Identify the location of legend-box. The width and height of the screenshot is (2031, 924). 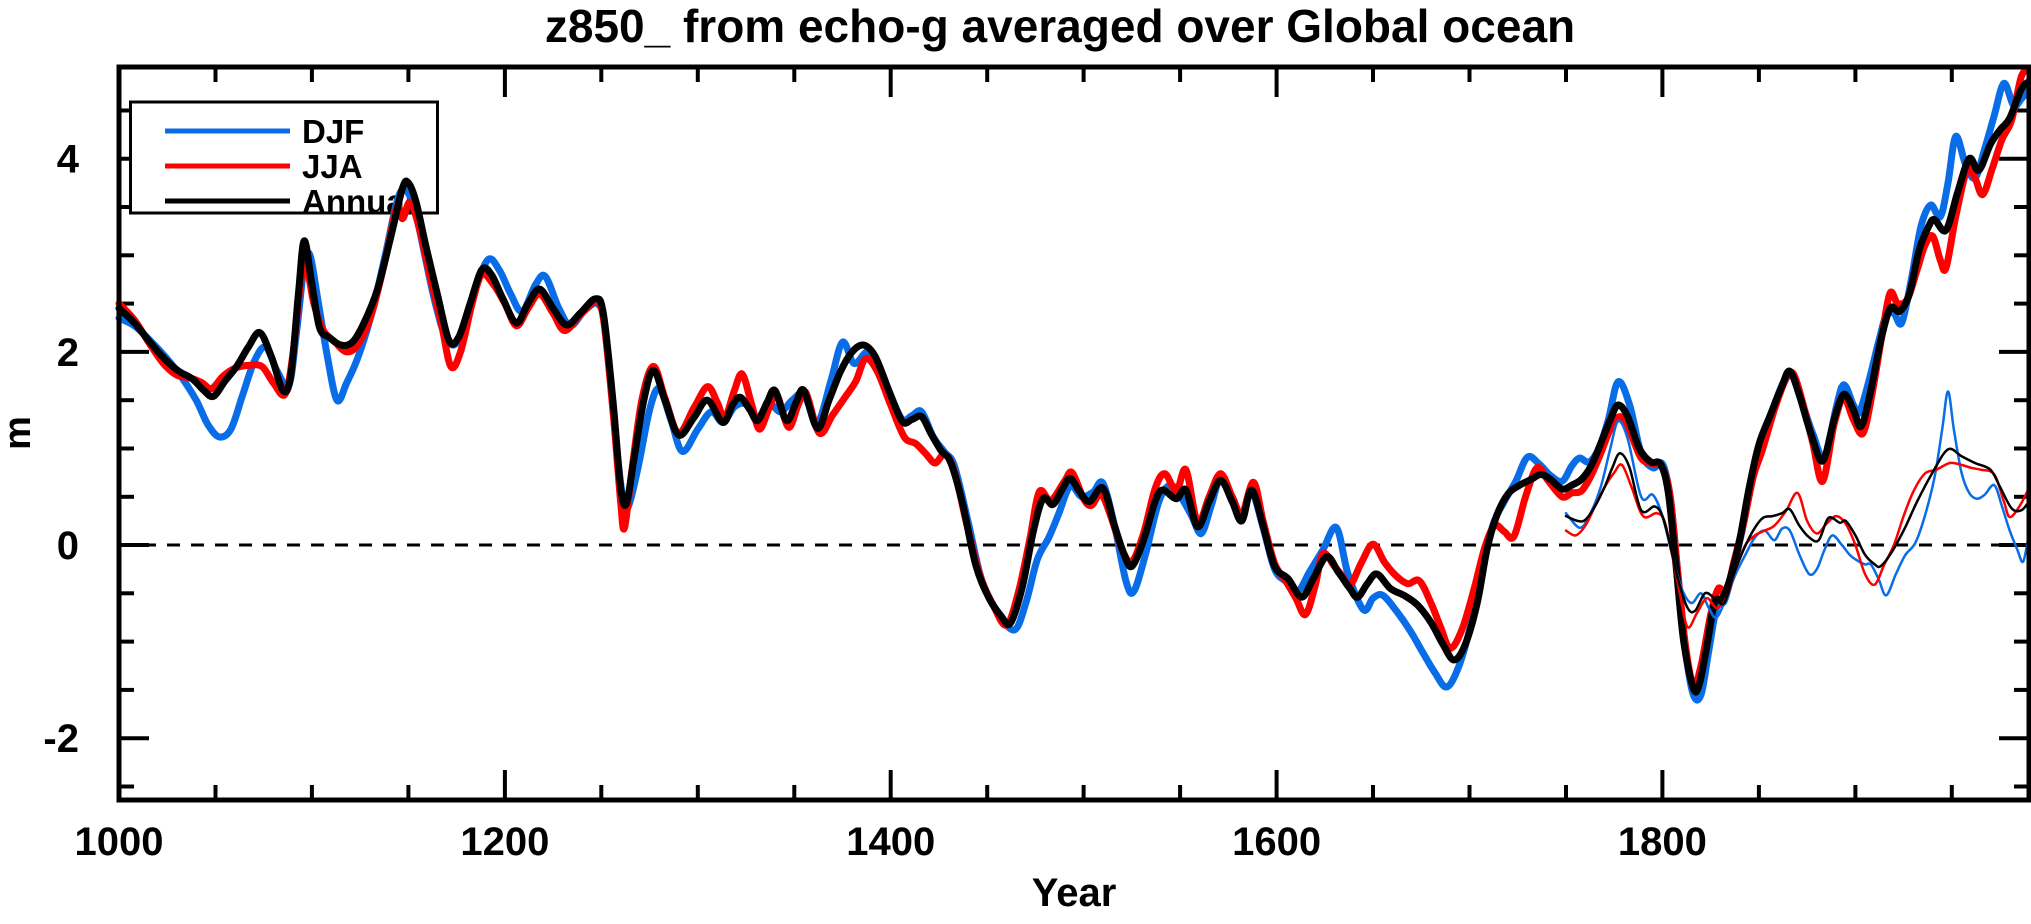
(284, 157).